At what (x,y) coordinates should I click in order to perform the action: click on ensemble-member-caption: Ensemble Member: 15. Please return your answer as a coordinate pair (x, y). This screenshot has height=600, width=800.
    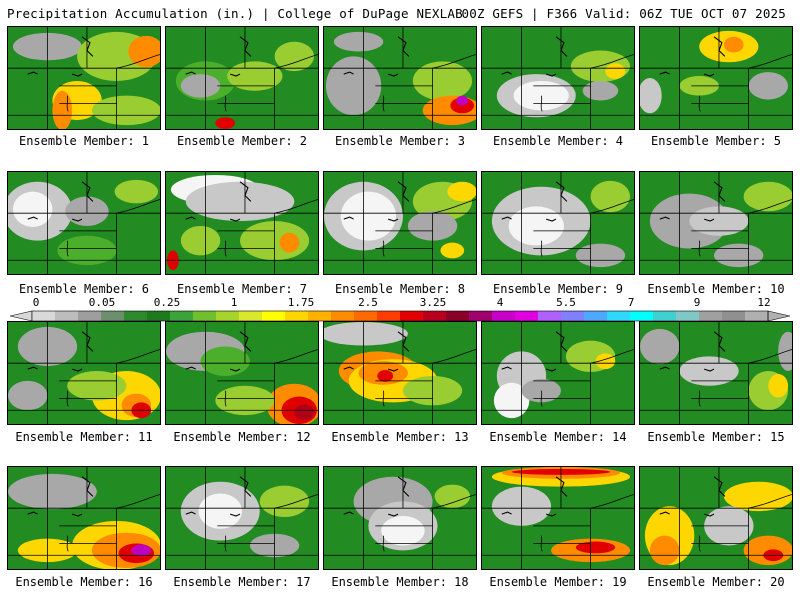
    Looking at the image, I should click on (716, 437).